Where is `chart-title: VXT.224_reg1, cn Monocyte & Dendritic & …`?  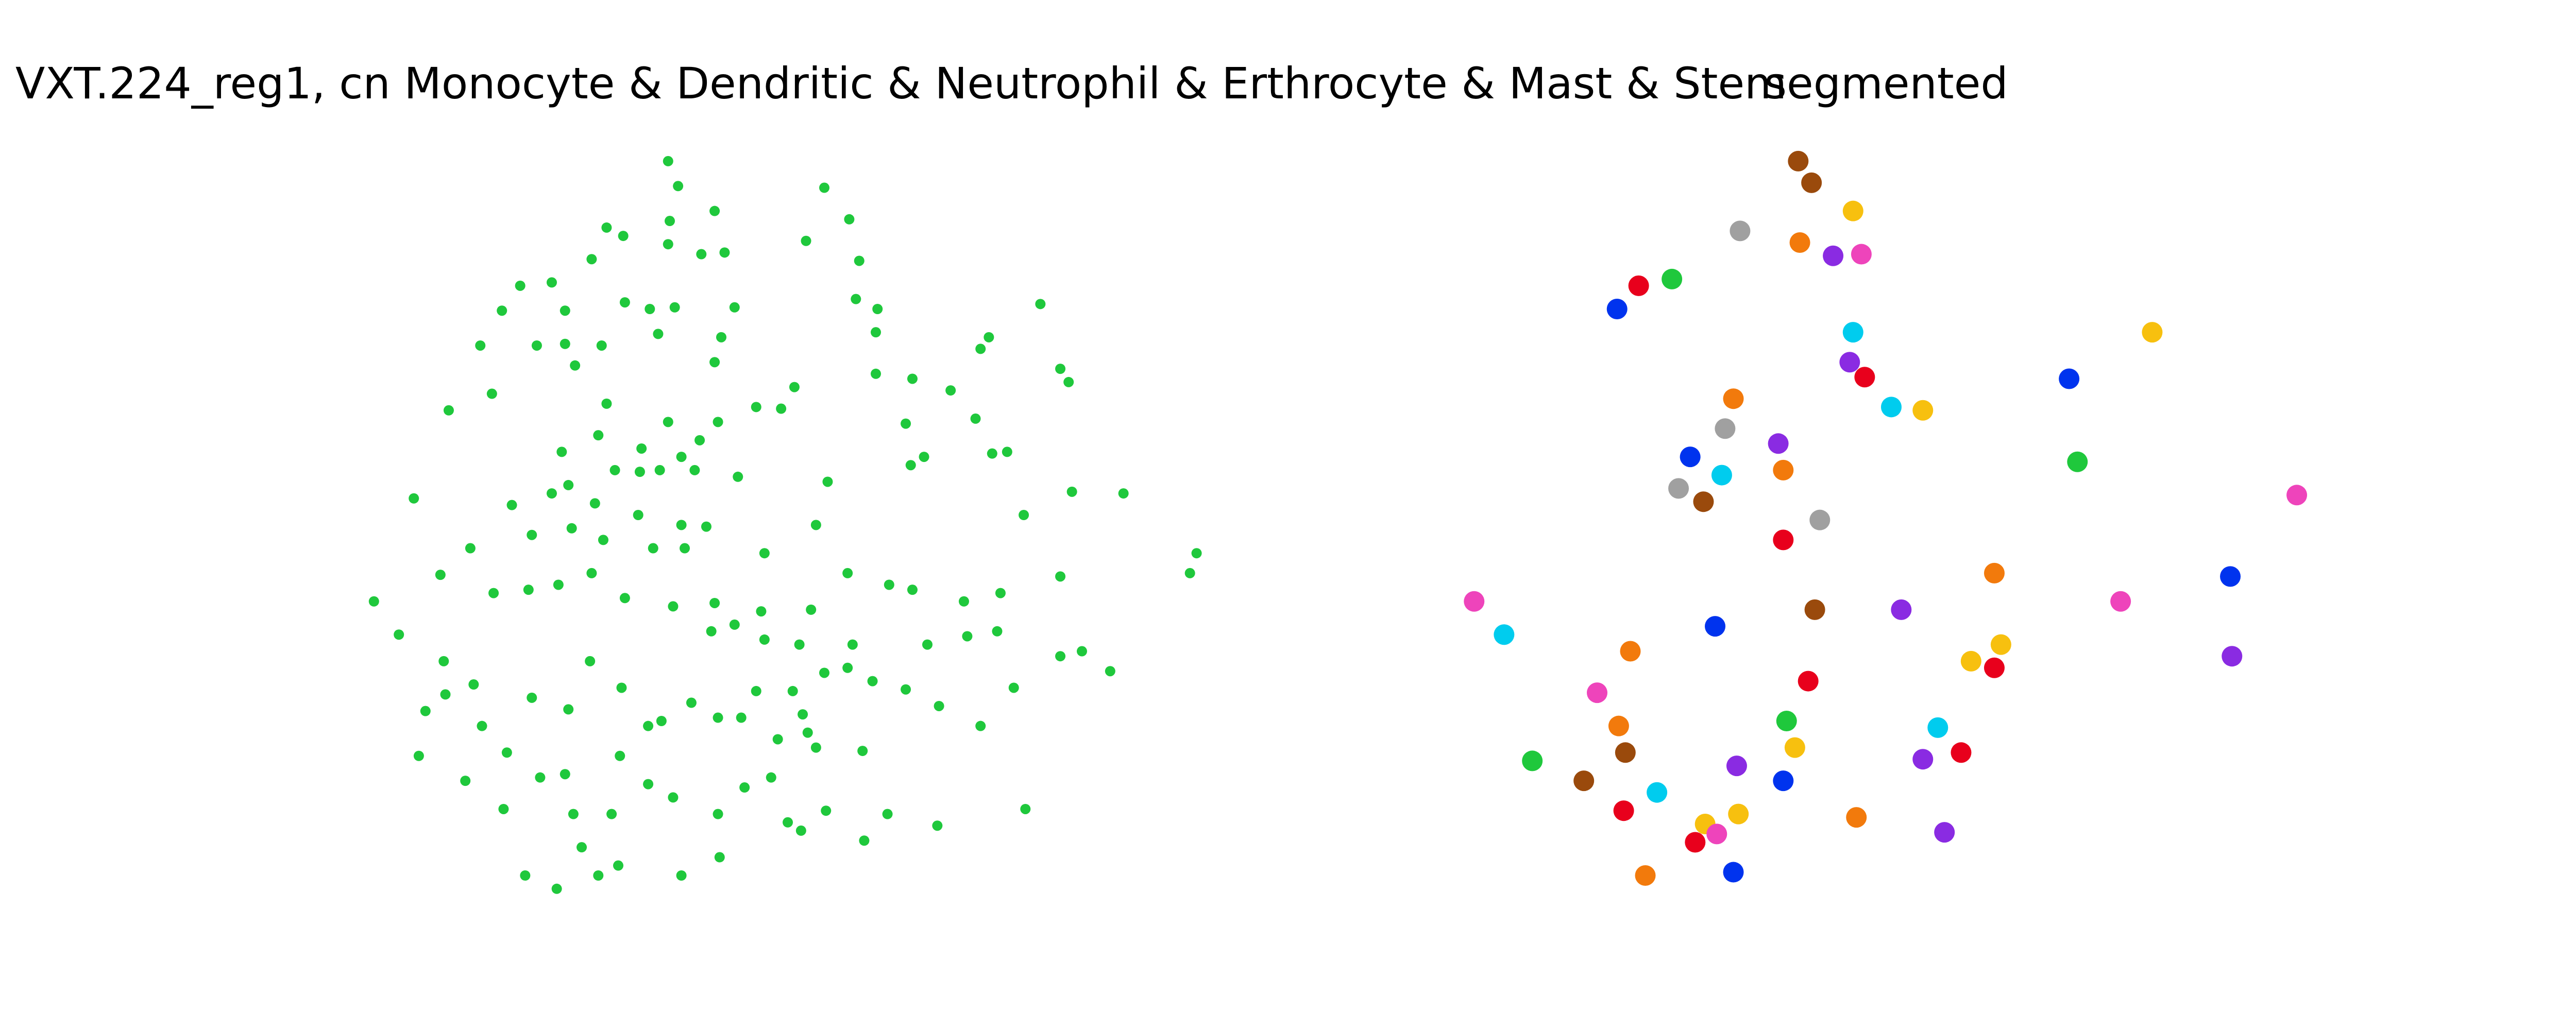 chart-title: VXT.224_reg1, cn Monocyte & Dendritic & … is located at coordinates (901, 83).